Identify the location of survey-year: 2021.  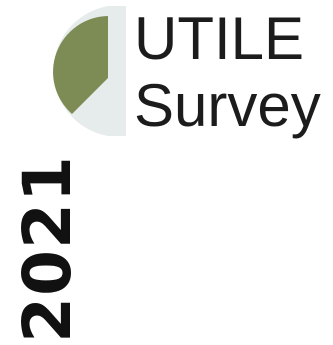
(47, 249).